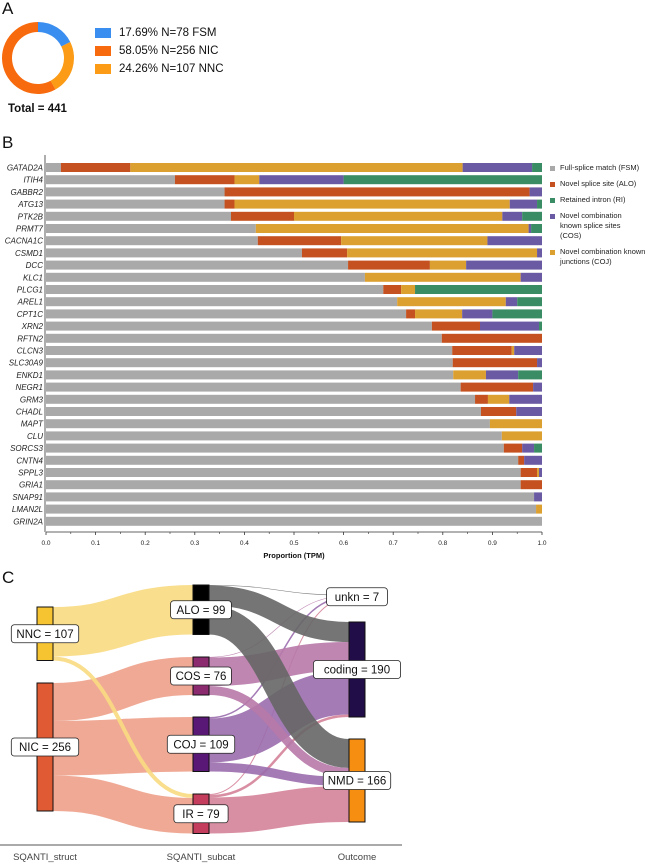  What do you see at coordinates (171, 69) in the screenshot?
I see `legend-label: 24.26% N=107 NNC` at bounding box center [171, 69].